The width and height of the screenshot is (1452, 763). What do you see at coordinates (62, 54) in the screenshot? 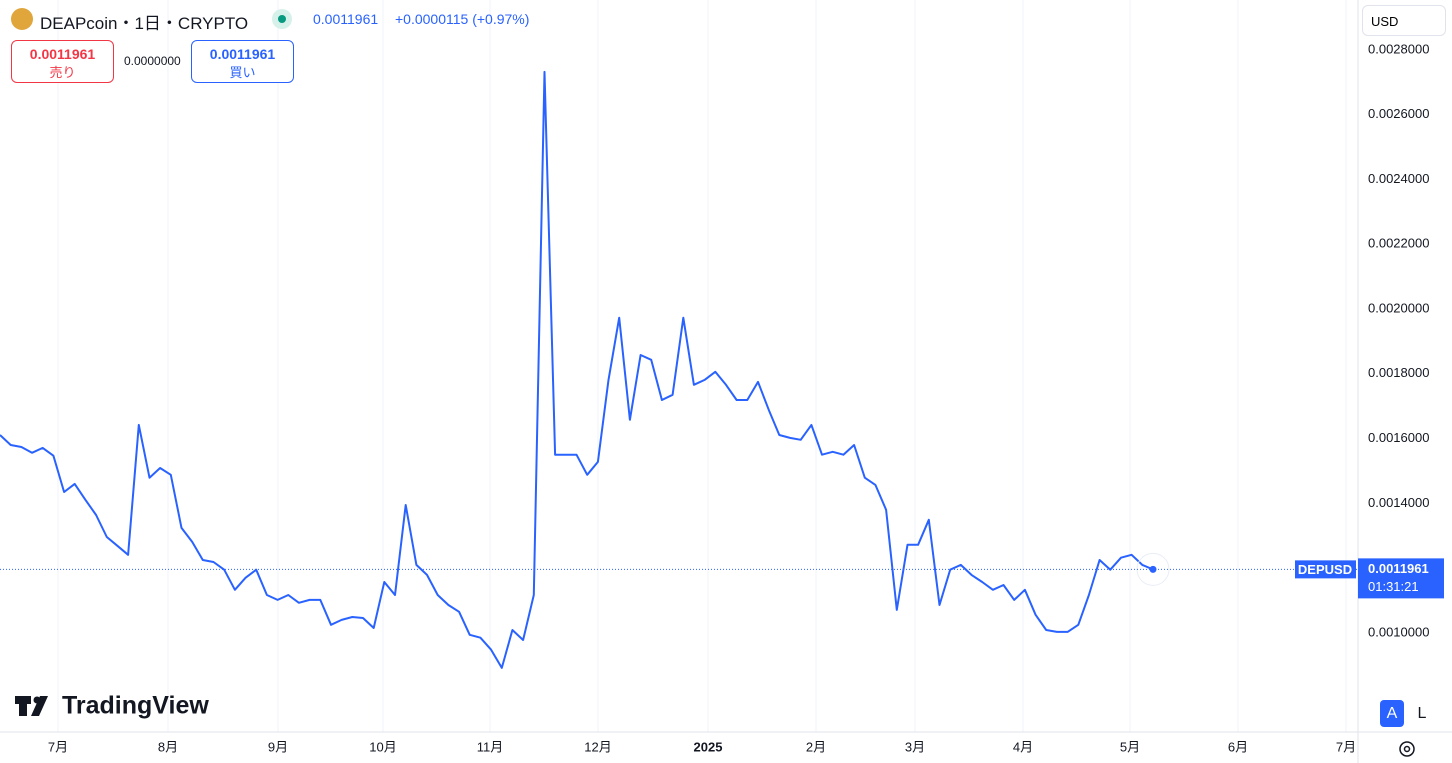
I see `sell-price: 0.0011961` at bounding box center [62, 54].